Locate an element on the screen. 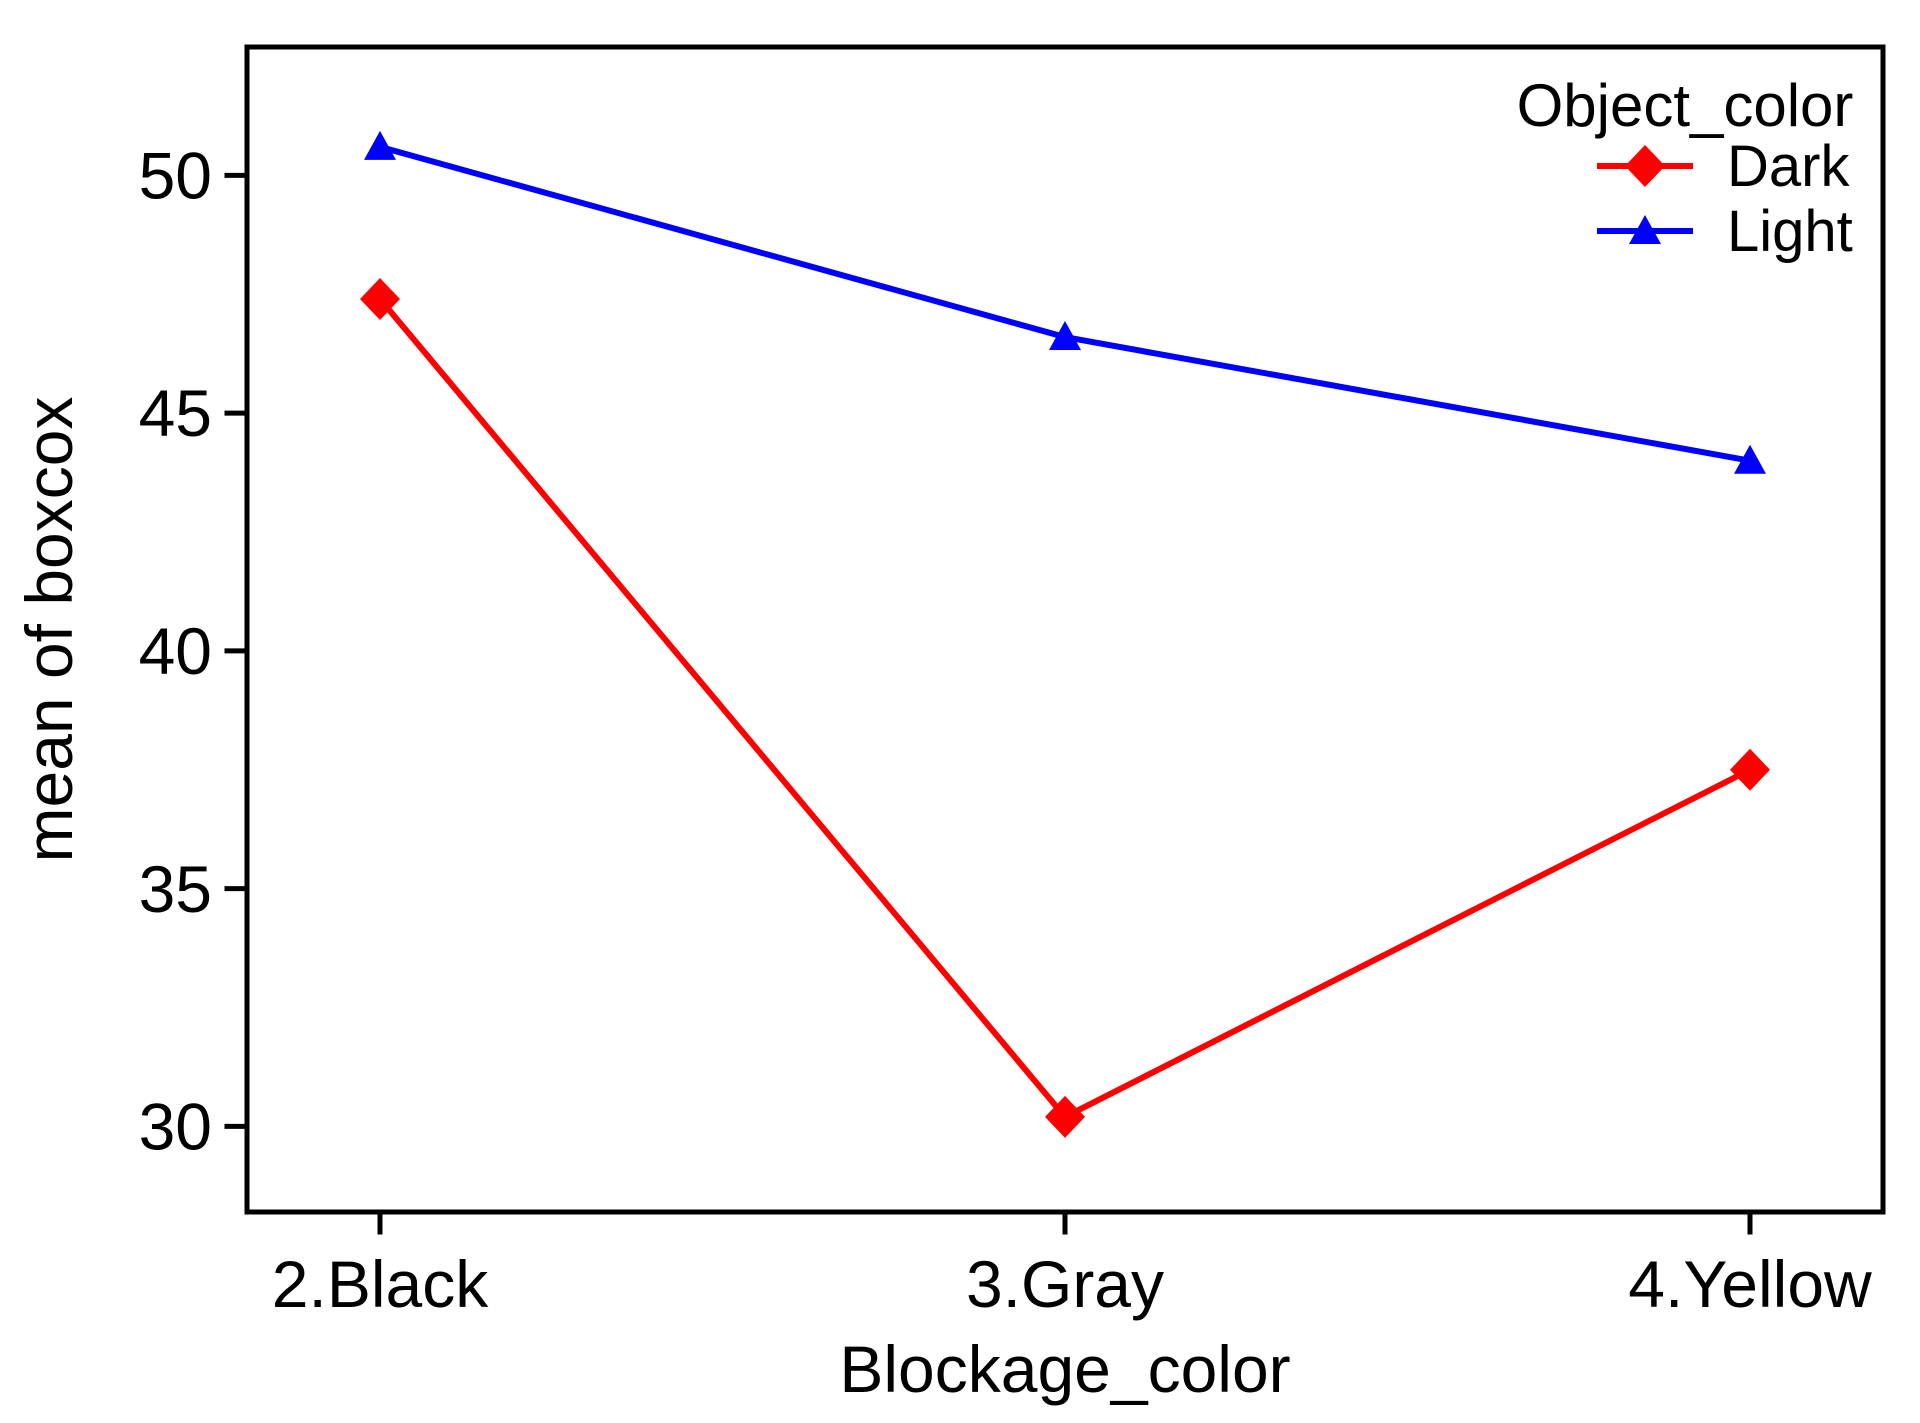  legend-label-light: Light is located at coordinates (1790, 231).